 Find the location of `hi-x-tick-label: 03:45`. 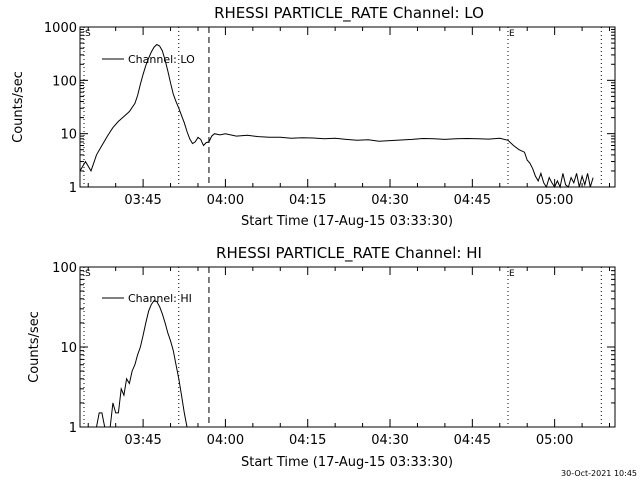

hi-x-tick-label: 03:45 is located at coordinates (142, 440).